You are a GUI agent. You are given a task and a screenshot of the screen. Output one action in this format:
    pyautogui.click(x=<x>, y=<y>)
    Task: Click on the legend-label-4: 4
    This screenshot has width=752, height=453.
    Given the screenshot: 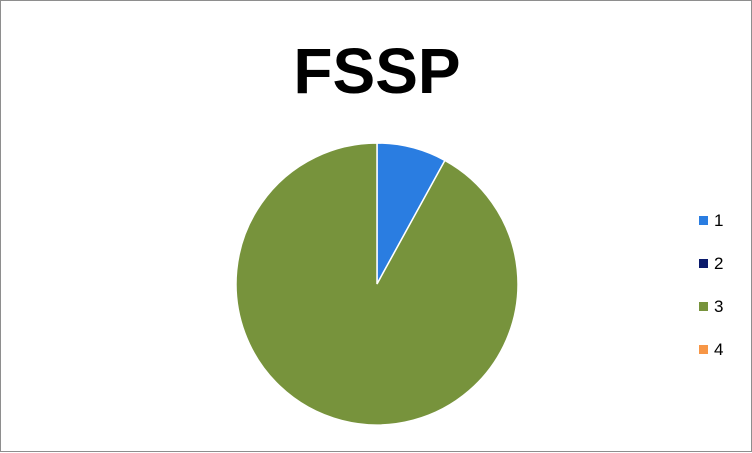 What is the action you would take?
    pyautogui.click(x=718, y=349)
    